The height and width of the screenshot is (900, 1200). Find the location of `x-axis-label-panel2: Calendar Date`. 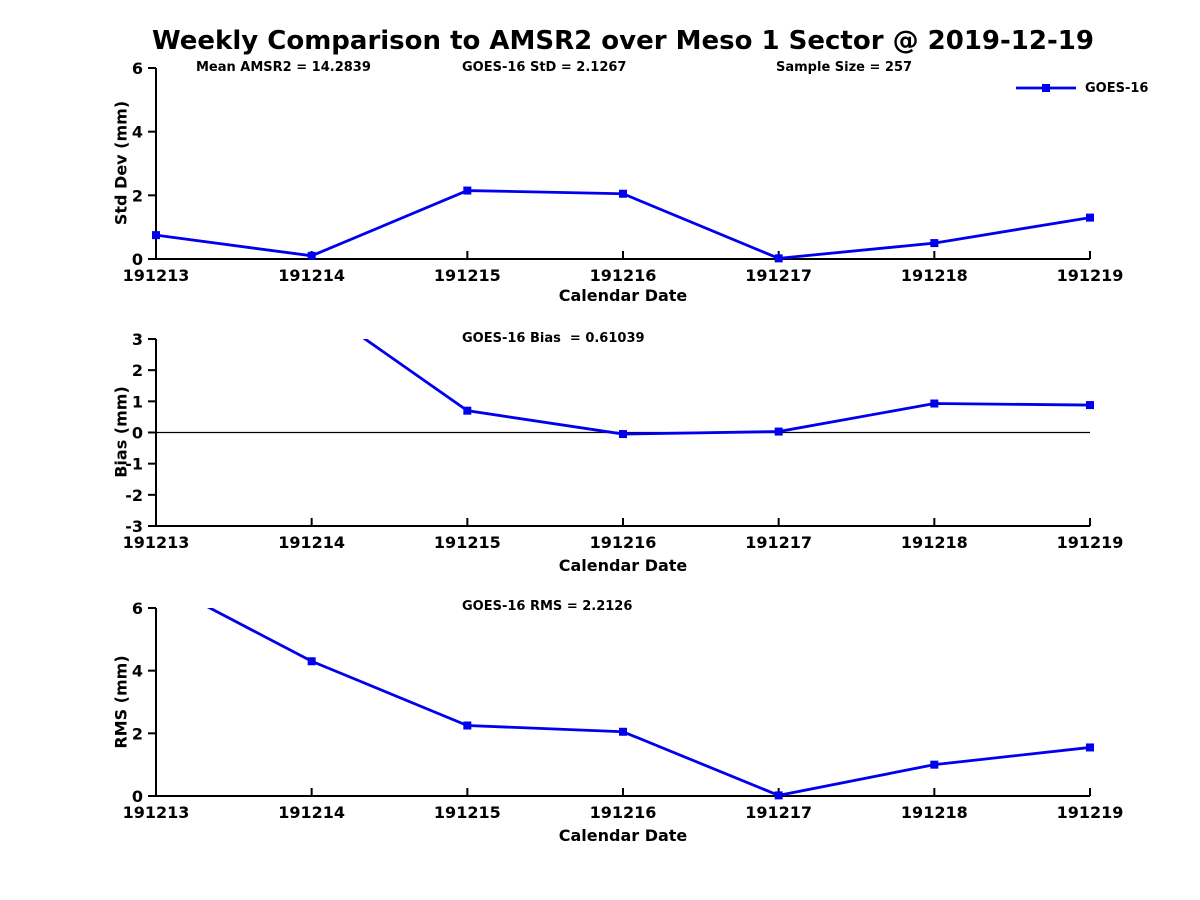

x-axis-label-panel2: Calendar Date is located at coordinates (623, 565).